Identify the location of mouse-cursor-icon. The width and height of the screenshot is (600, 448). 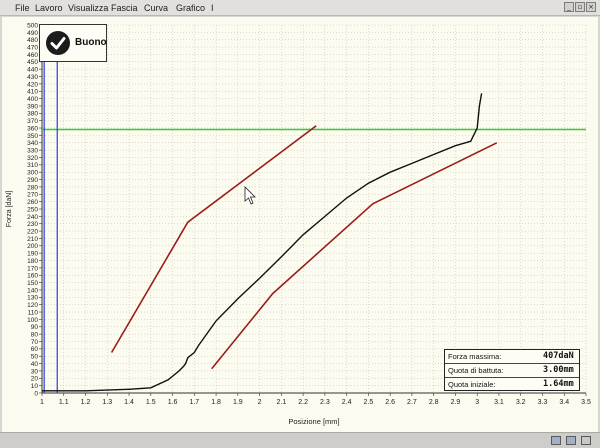
(250, 195).